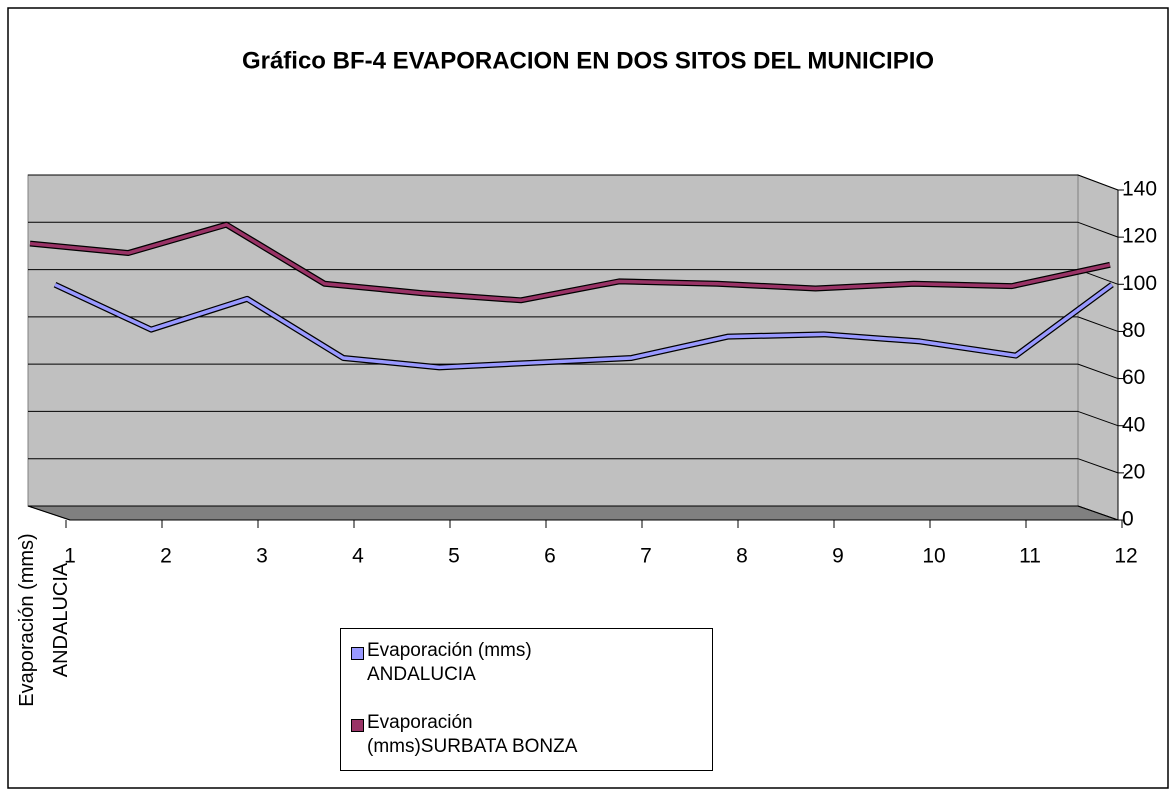 The width and height of the screenshot is (1176, 796). Describe the element at coordinates (166, 556) in the screenshot. I see `x-tick-label: 2` at that location.